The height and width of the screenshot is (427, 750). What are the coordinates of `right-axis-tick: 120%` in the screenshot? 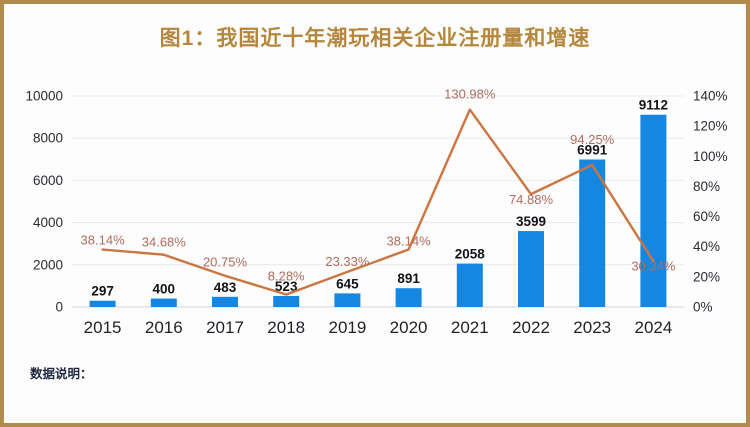 It's located at (710, 126).